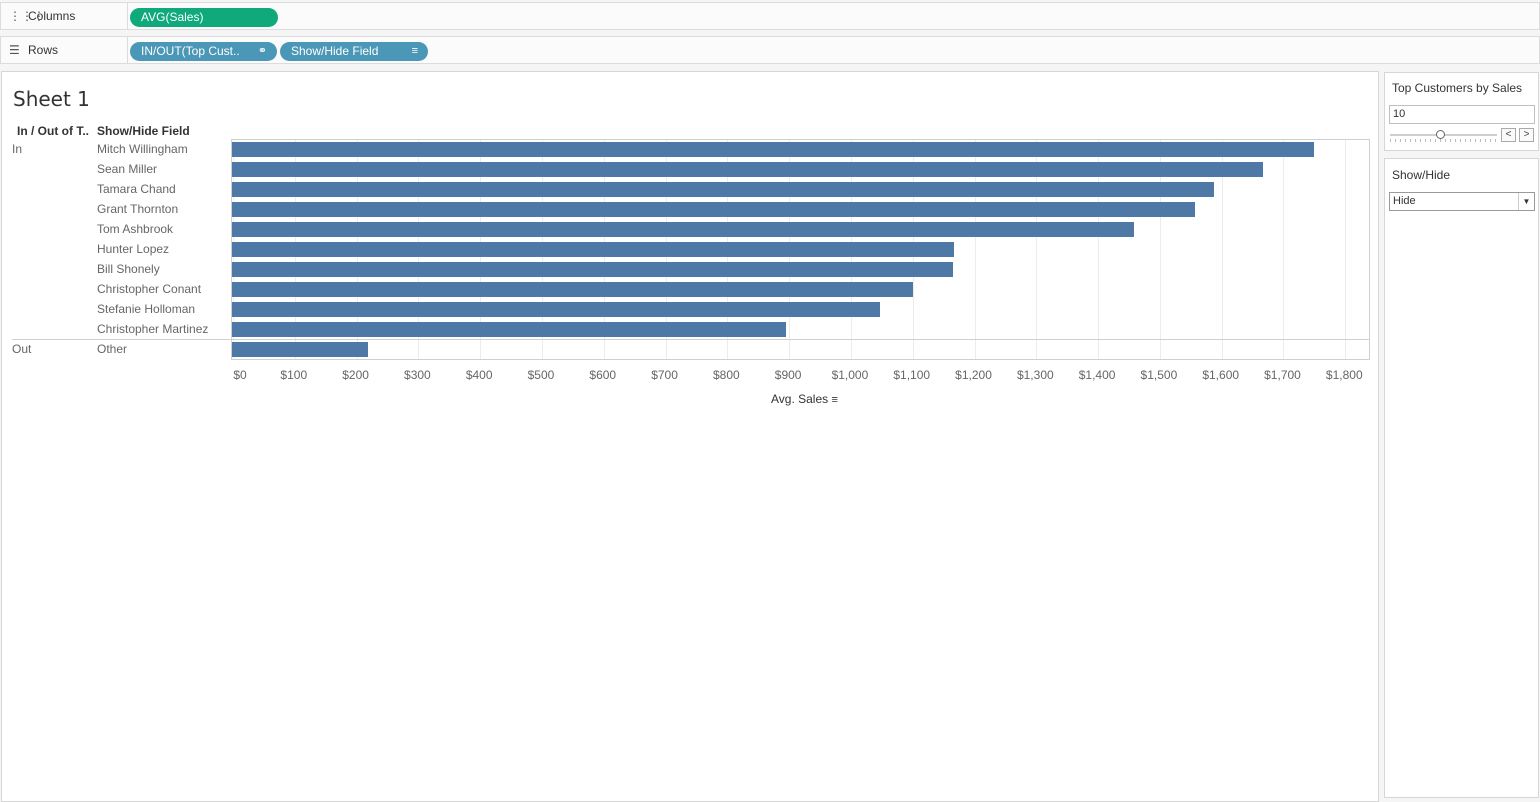 The width and height of the screenshot is (1540, 802). What do you see at coordinates (27, 16) in the screenshot?
I see `columns-icon: ⋮⋮⋮` at bounding box center [27, 16].